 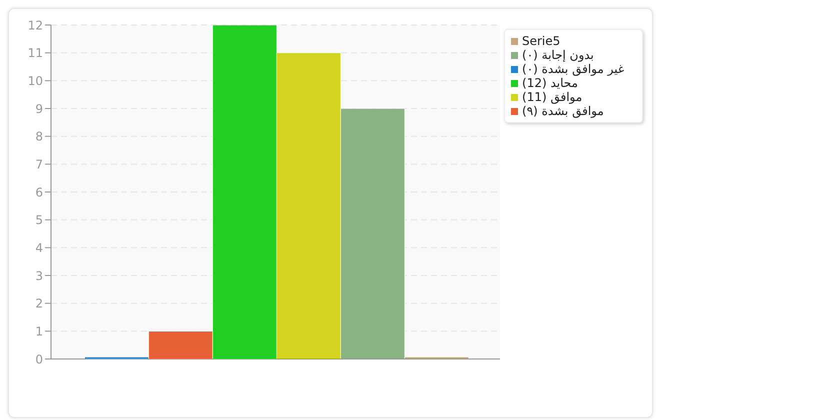 What do you see at coordinates (39, 247) in the screenshot?
I see `y-tick-label: 4` at bounding box center [39, 247].